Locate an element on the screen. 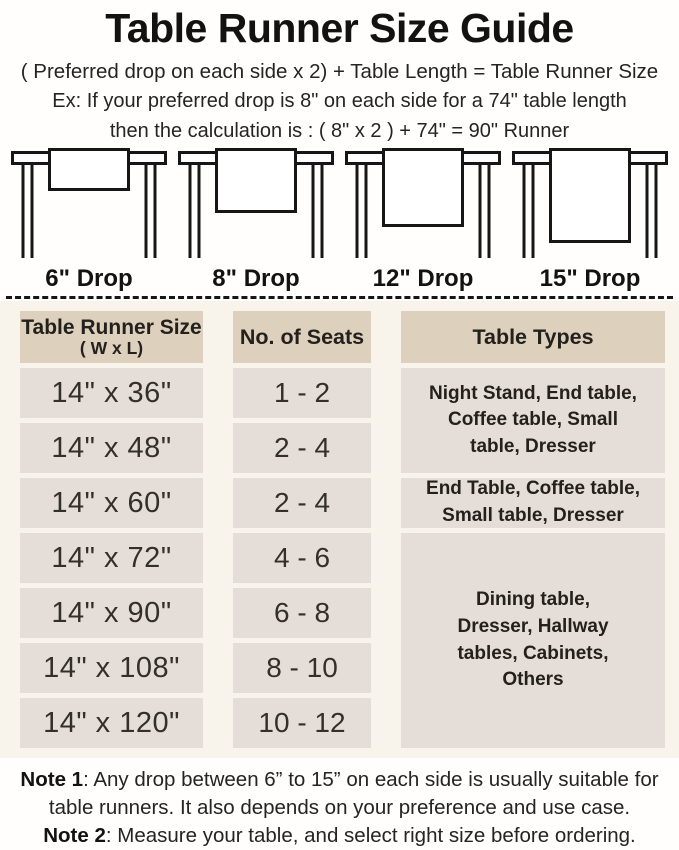  page-title: Table Runner Size Guide is located at coordinates (339, 28).